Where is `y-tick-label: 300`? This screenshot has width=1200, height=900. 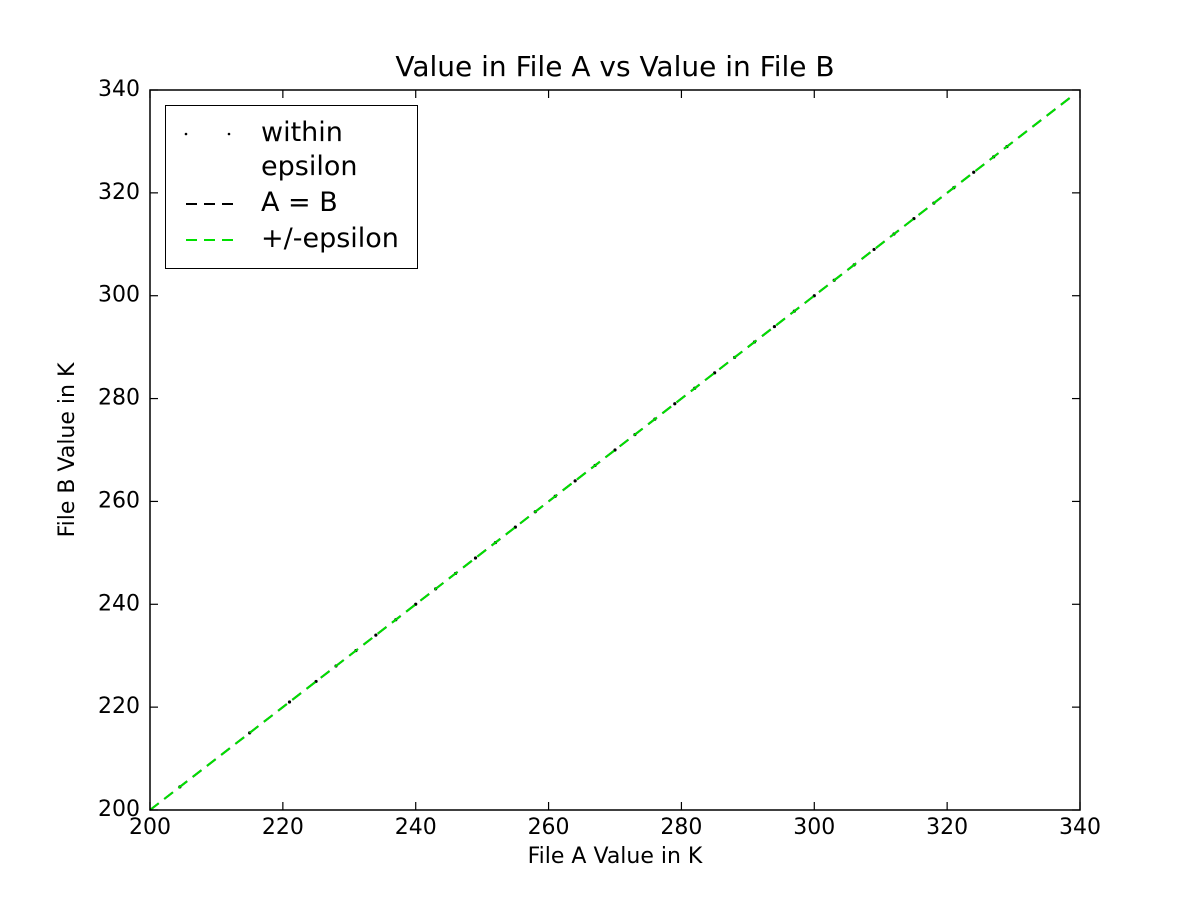 y-tick-label: 300 is located at coordinates (119, 295).